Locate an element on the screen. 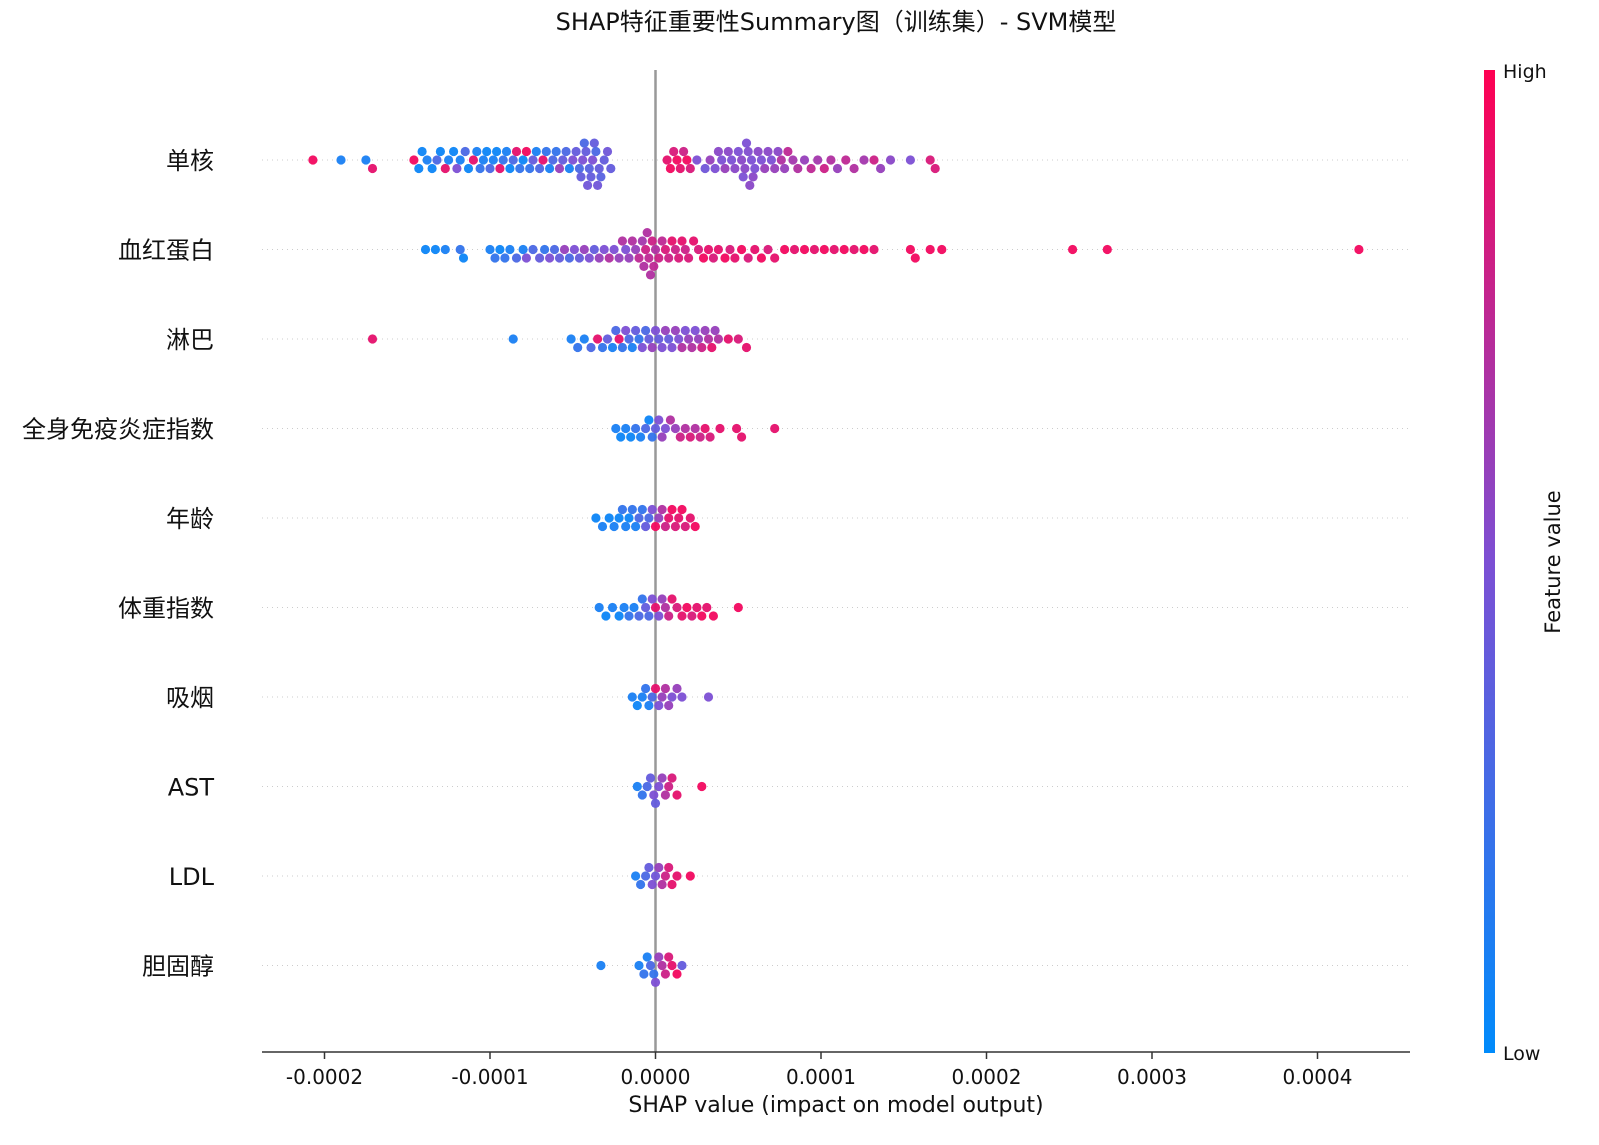  x-tick-label: 0.0003 is located at coordinates (1152, 1077).